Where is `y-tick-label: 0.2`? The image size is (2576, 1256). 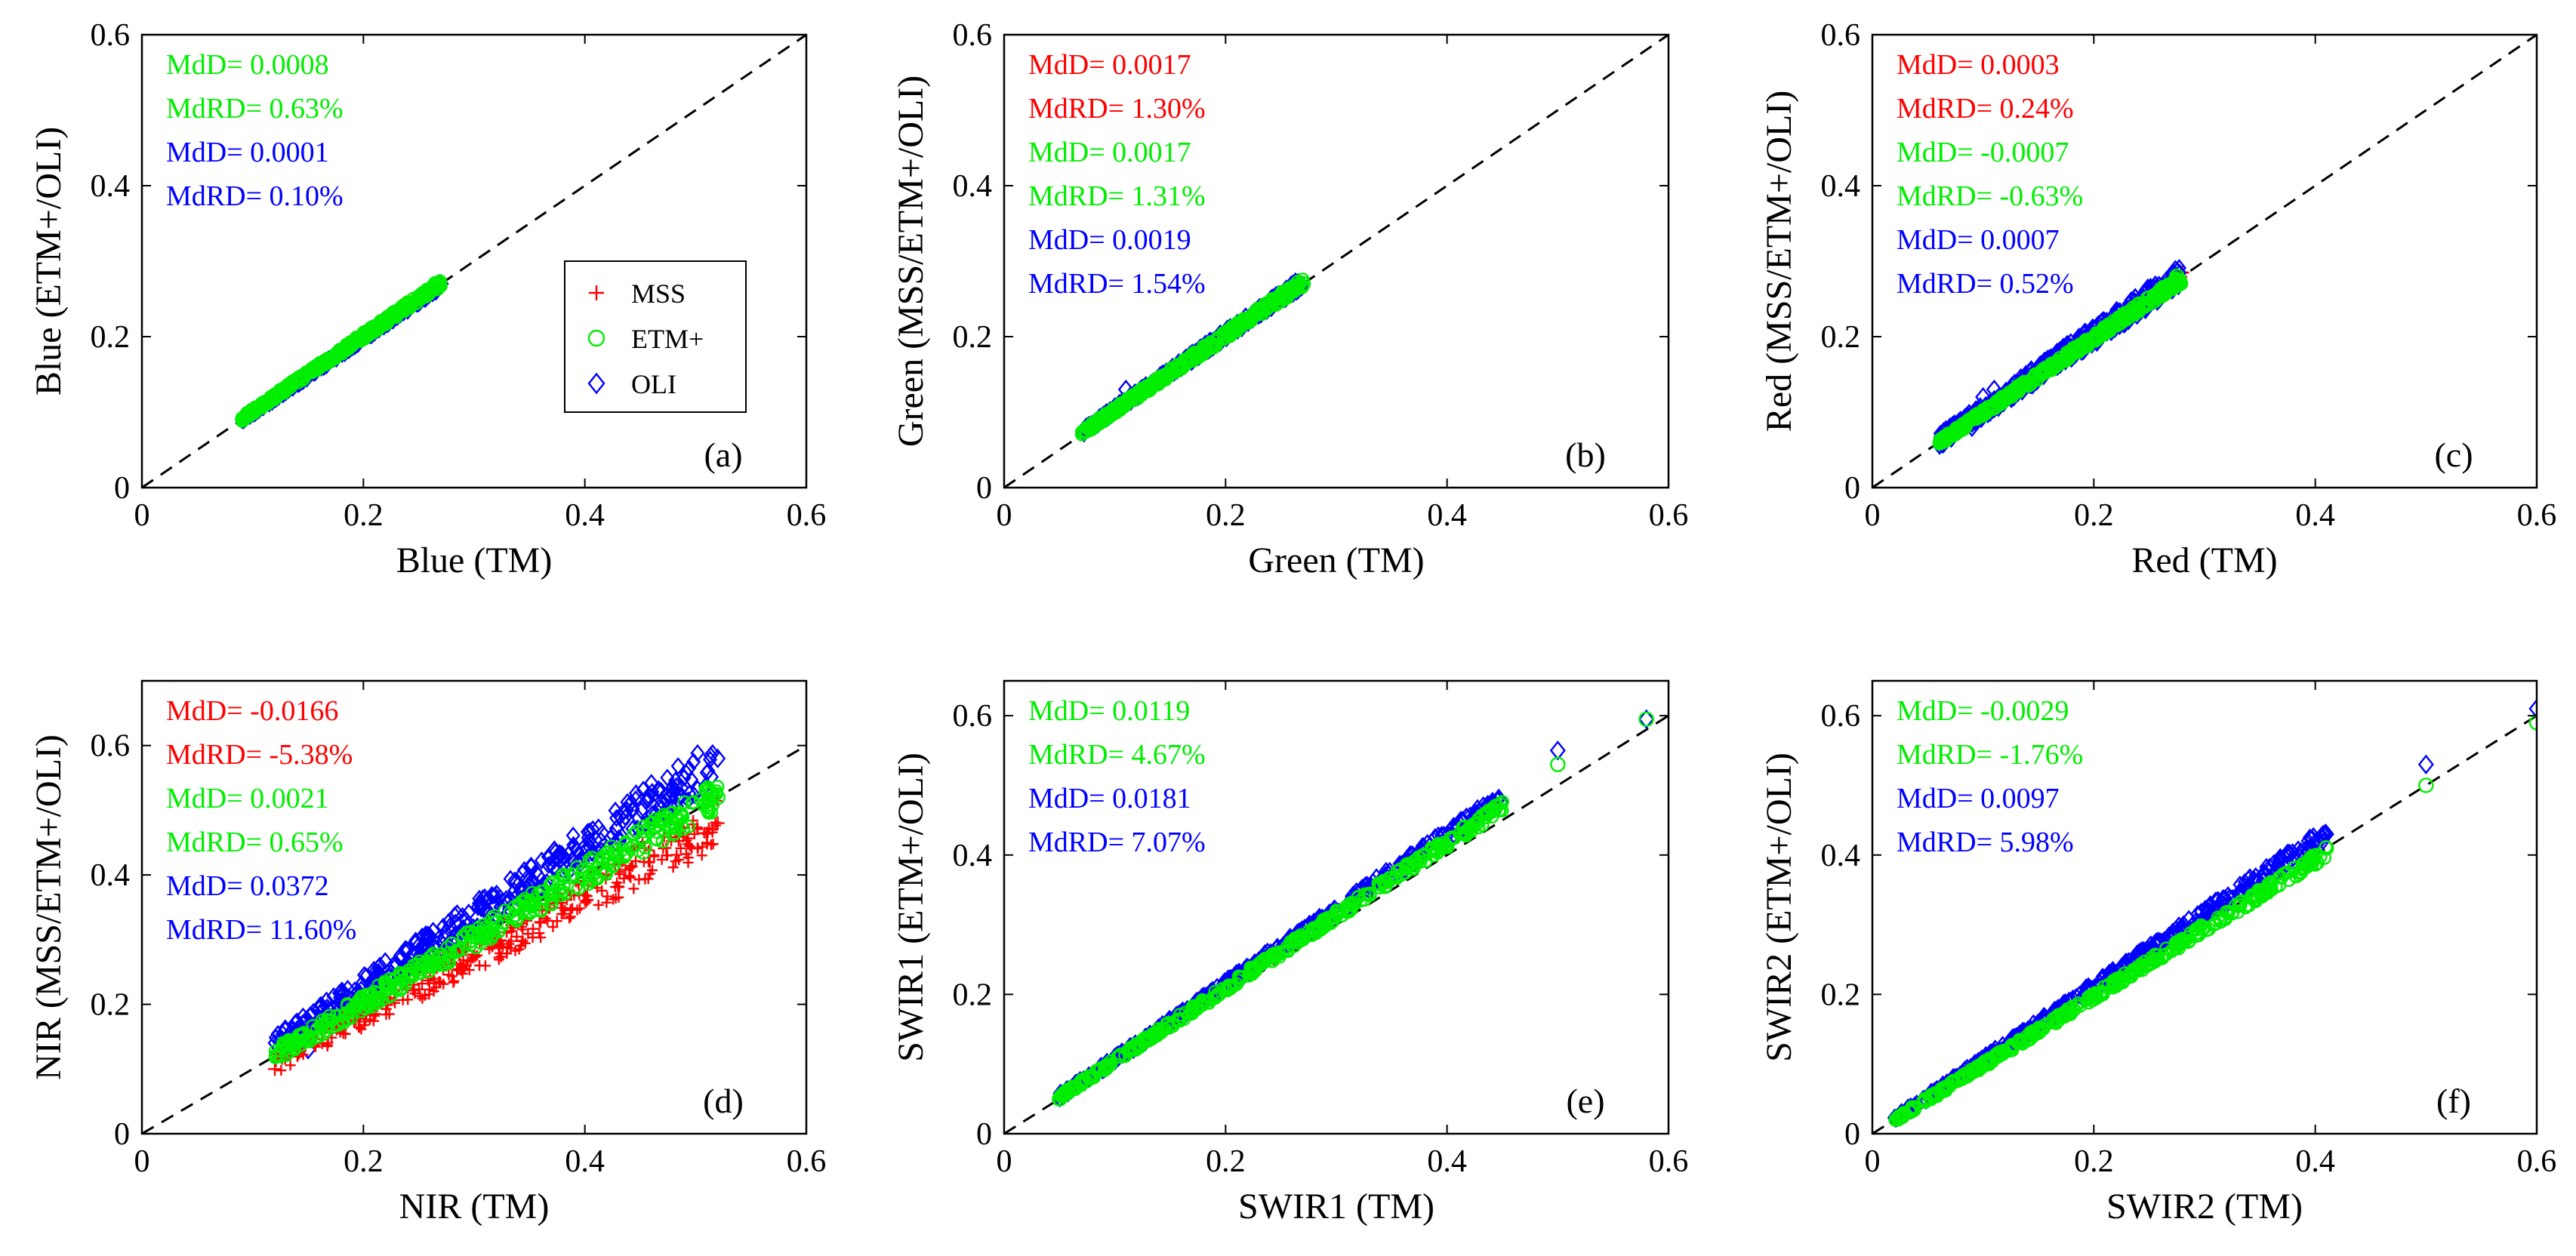
y-tick-label: 0.2 is located at coordinates (1841, 337).